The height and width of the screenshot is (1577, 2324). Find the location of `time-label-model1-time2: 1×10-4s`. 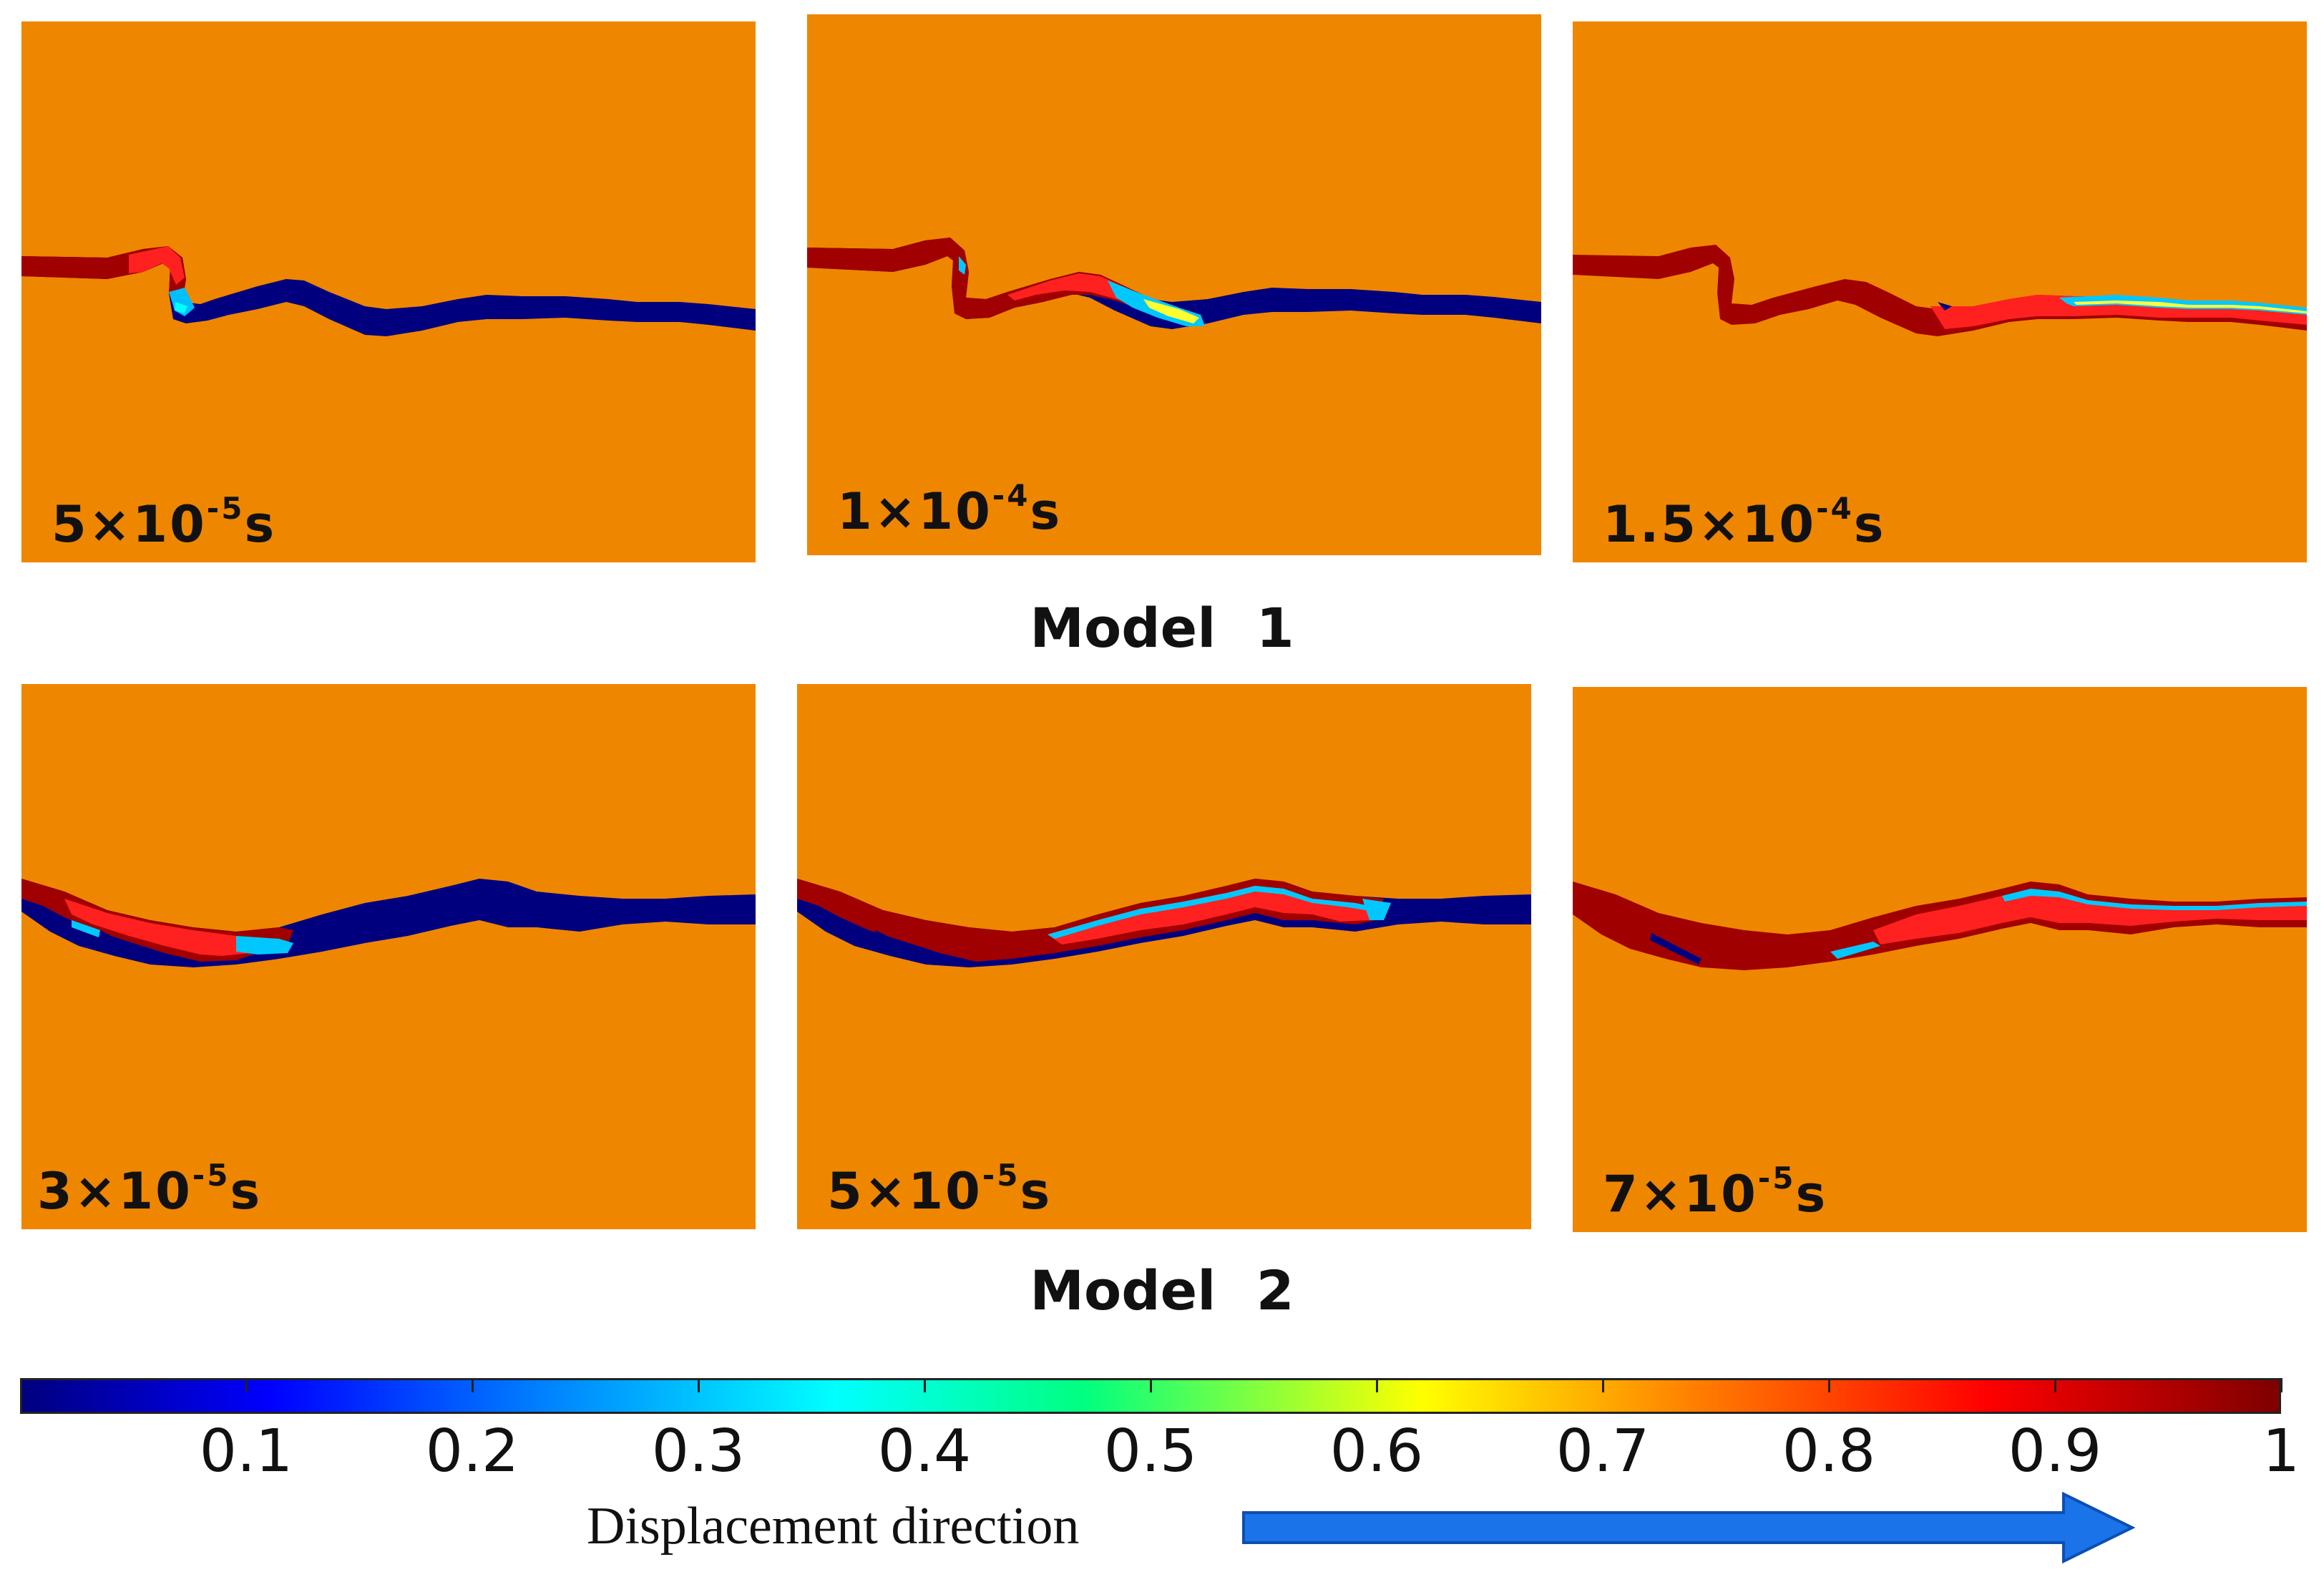

time-label-model1-time2: 1×10-4s is located at coordinates (950, 509).